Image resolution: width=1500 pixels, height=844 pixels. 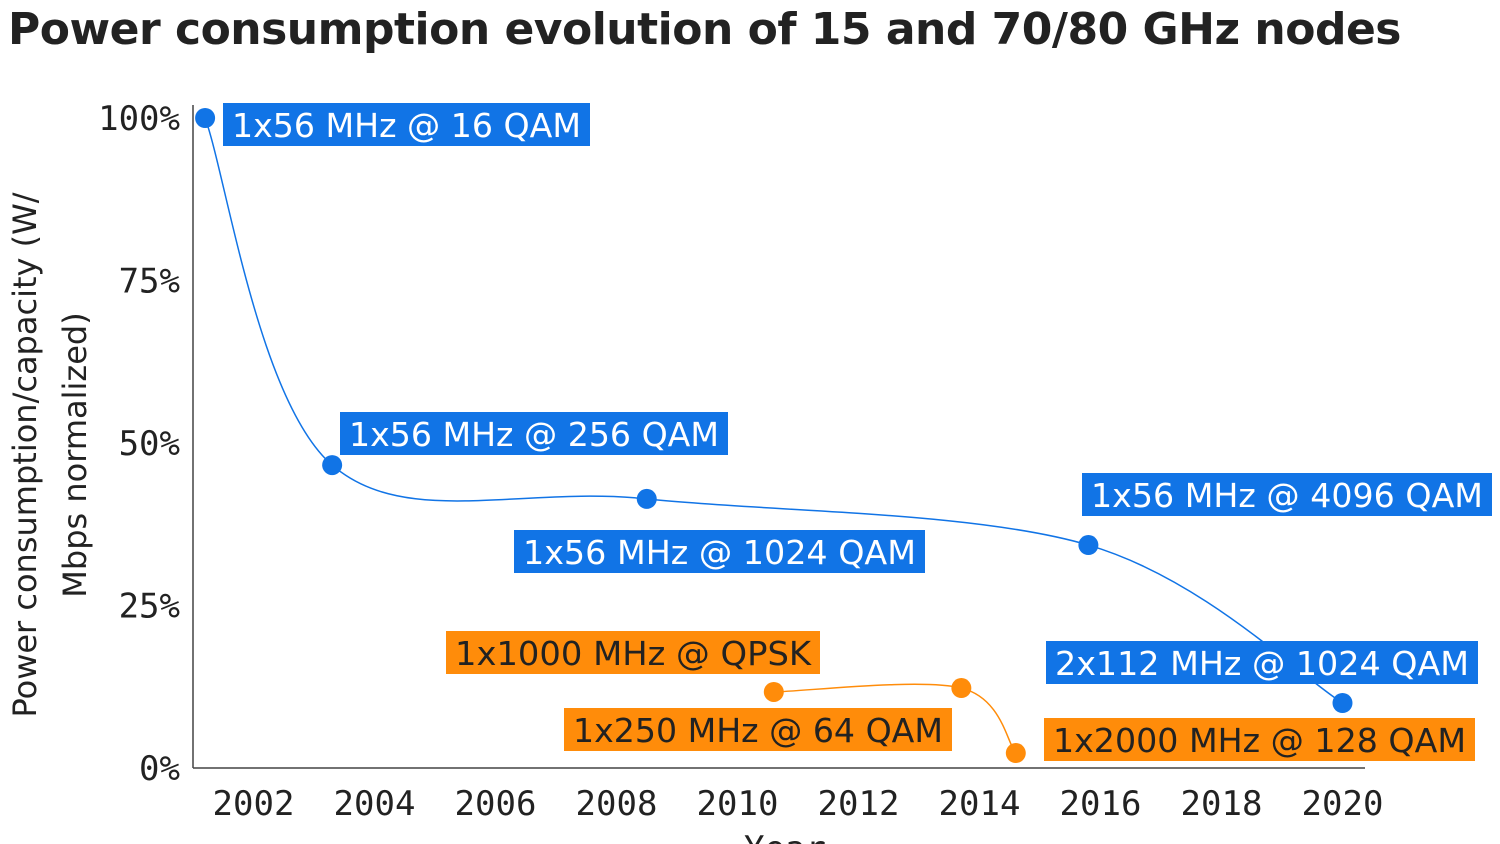 What do you see at coordinates (149, 607) in the screenshot?
I see `y-tick-label: 25%` at bounding box center [149, 607].